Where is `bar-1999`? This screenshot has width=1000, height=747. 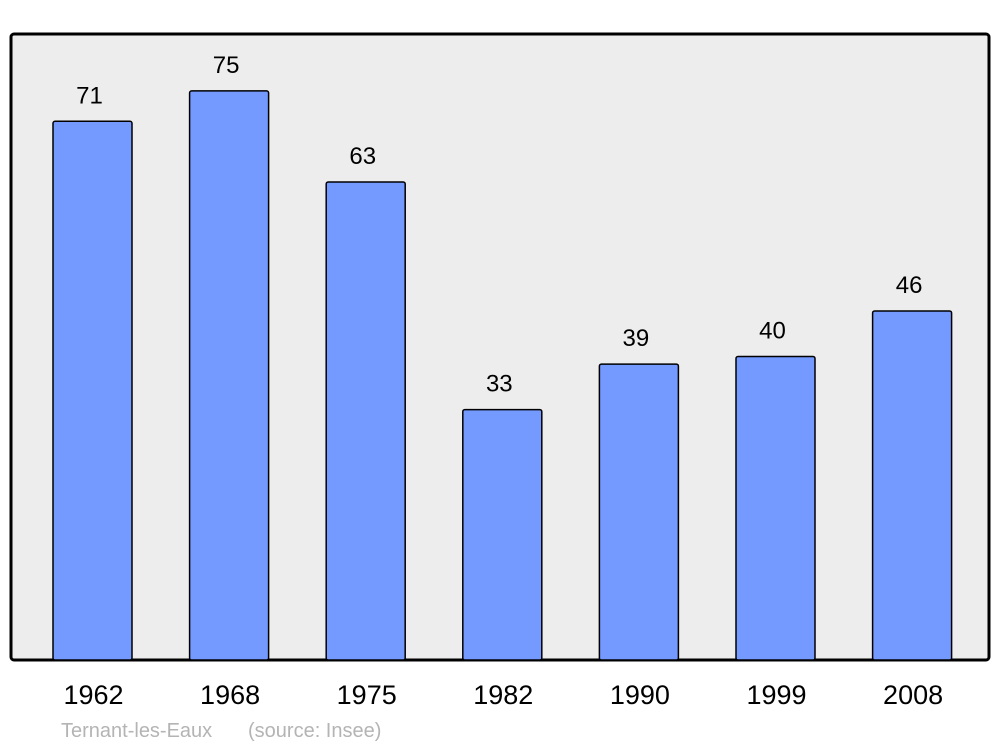
bar-1999 is located at coordinates (775, 508).